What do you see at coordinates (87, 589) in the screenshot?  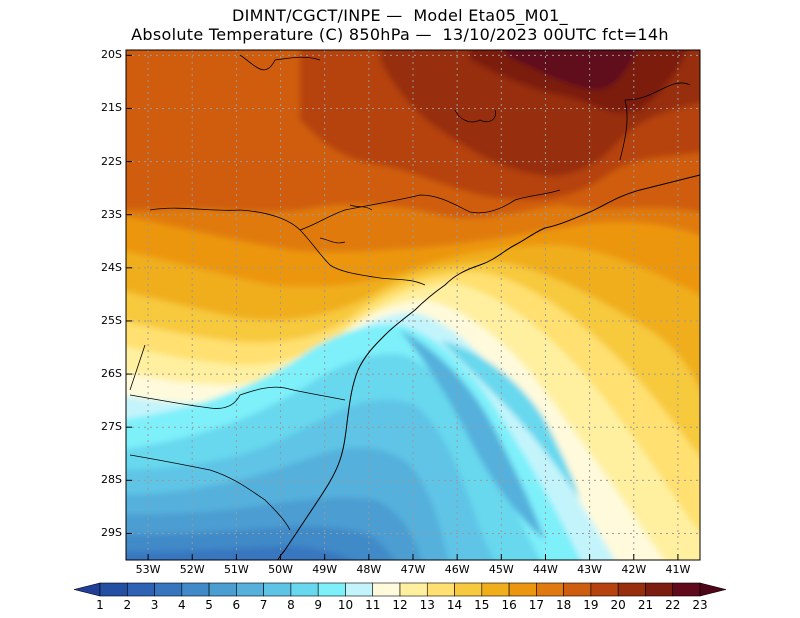 I see `colorbar-min-arrow` at bounding box center [87, 589].